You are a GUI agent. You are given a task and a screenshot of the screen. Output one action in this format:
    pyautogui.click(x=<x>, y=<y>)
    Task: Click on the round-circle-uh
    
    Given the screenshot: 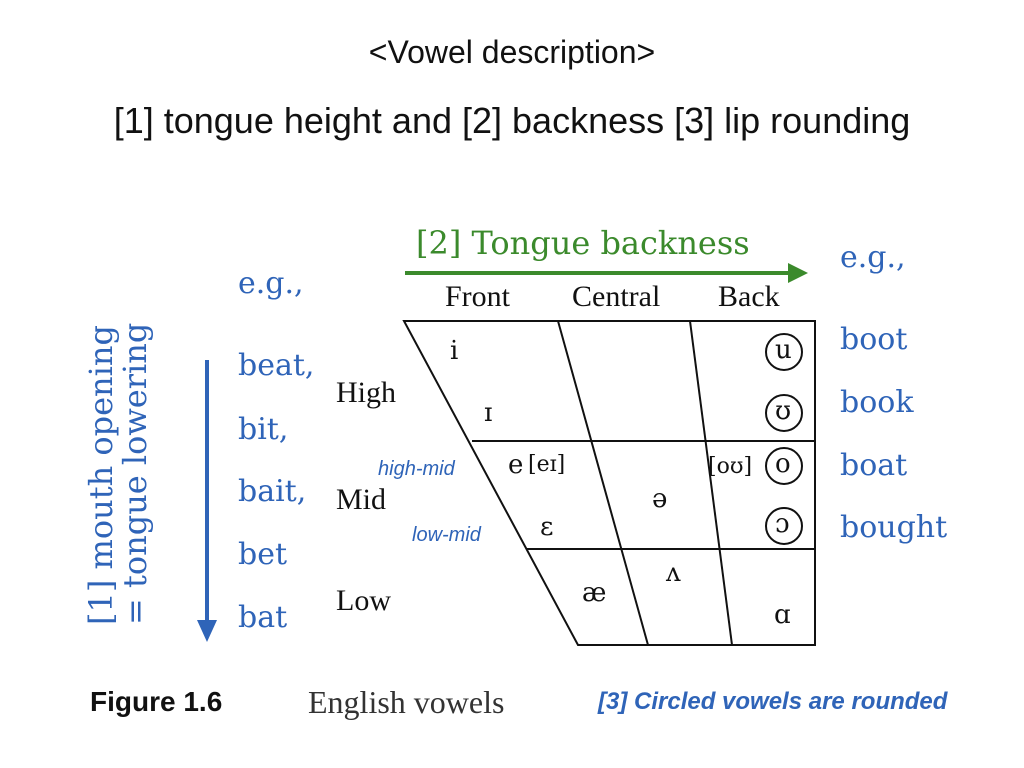 What is the action you would take?
    pyautogui.click(x=784, y=413)
    